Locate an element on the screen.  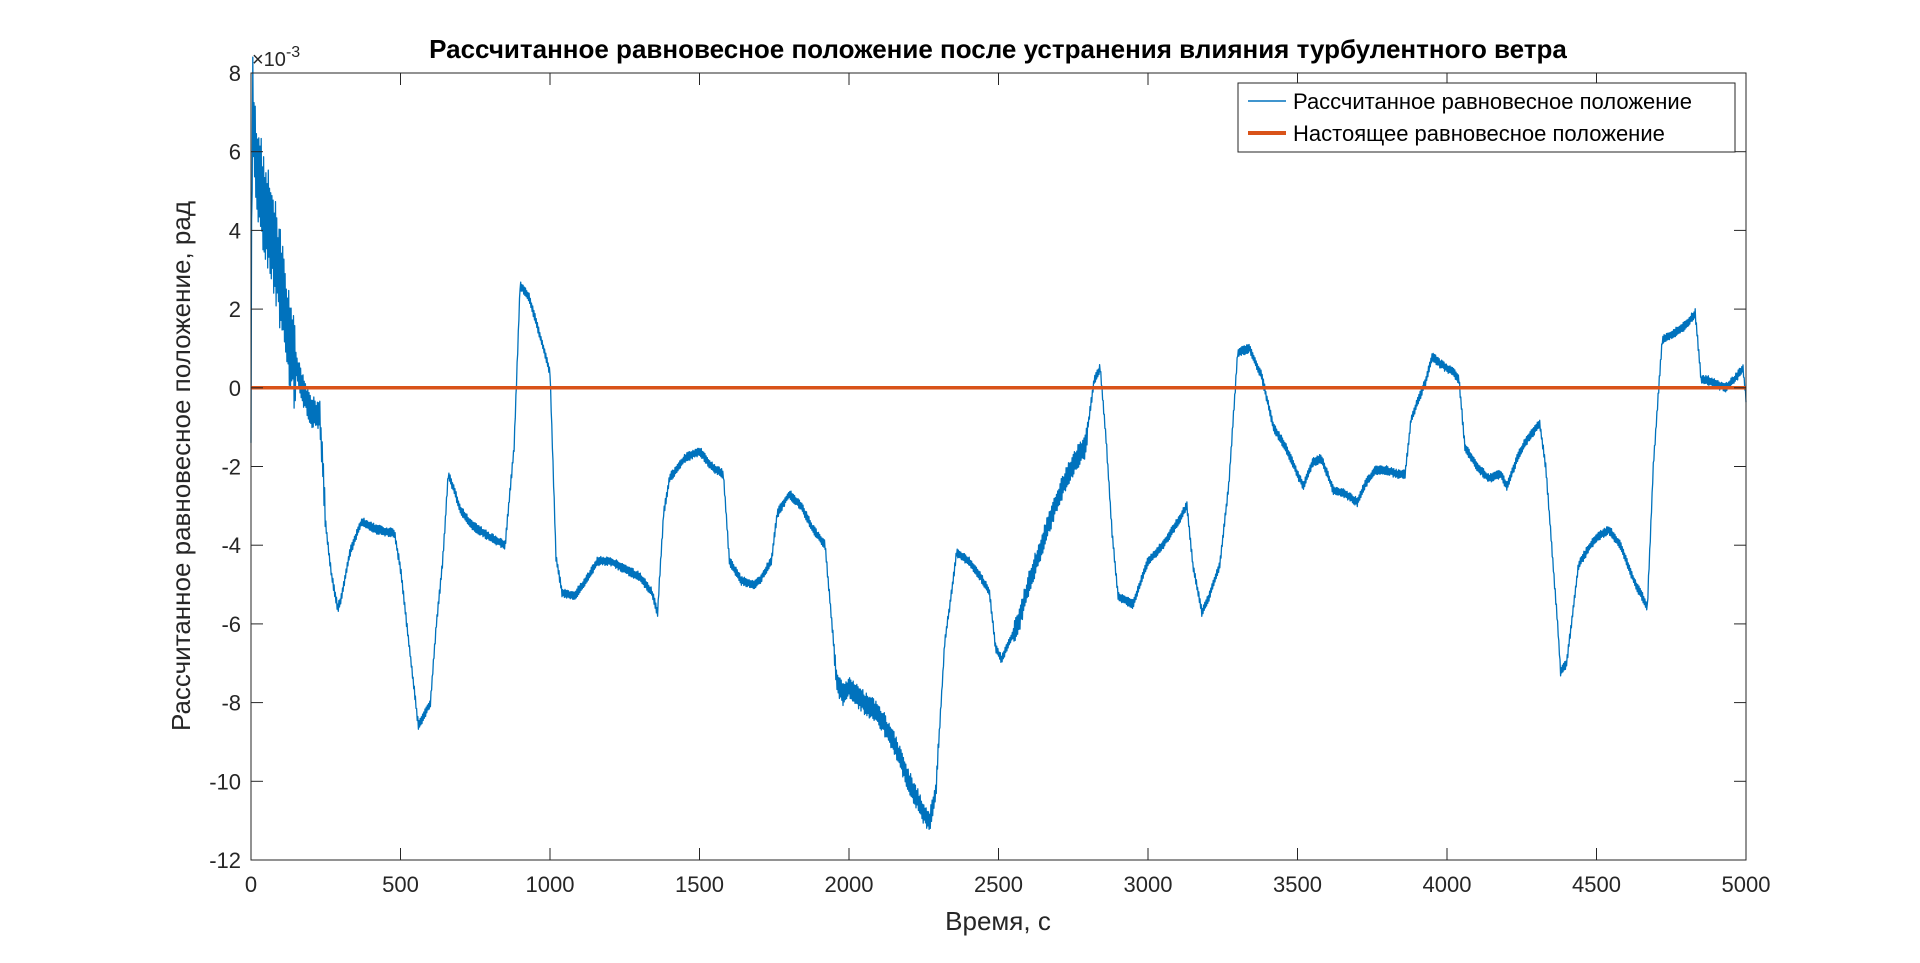
legend-box is located at coordinates (1486, 117).